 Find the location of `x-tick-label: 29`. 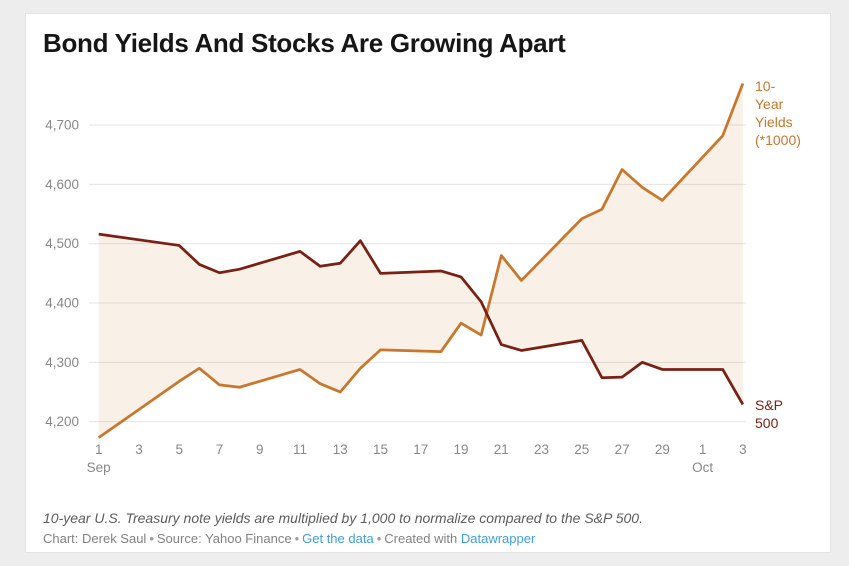

x-tick-label: 29 is located at coordinates (662, 449).